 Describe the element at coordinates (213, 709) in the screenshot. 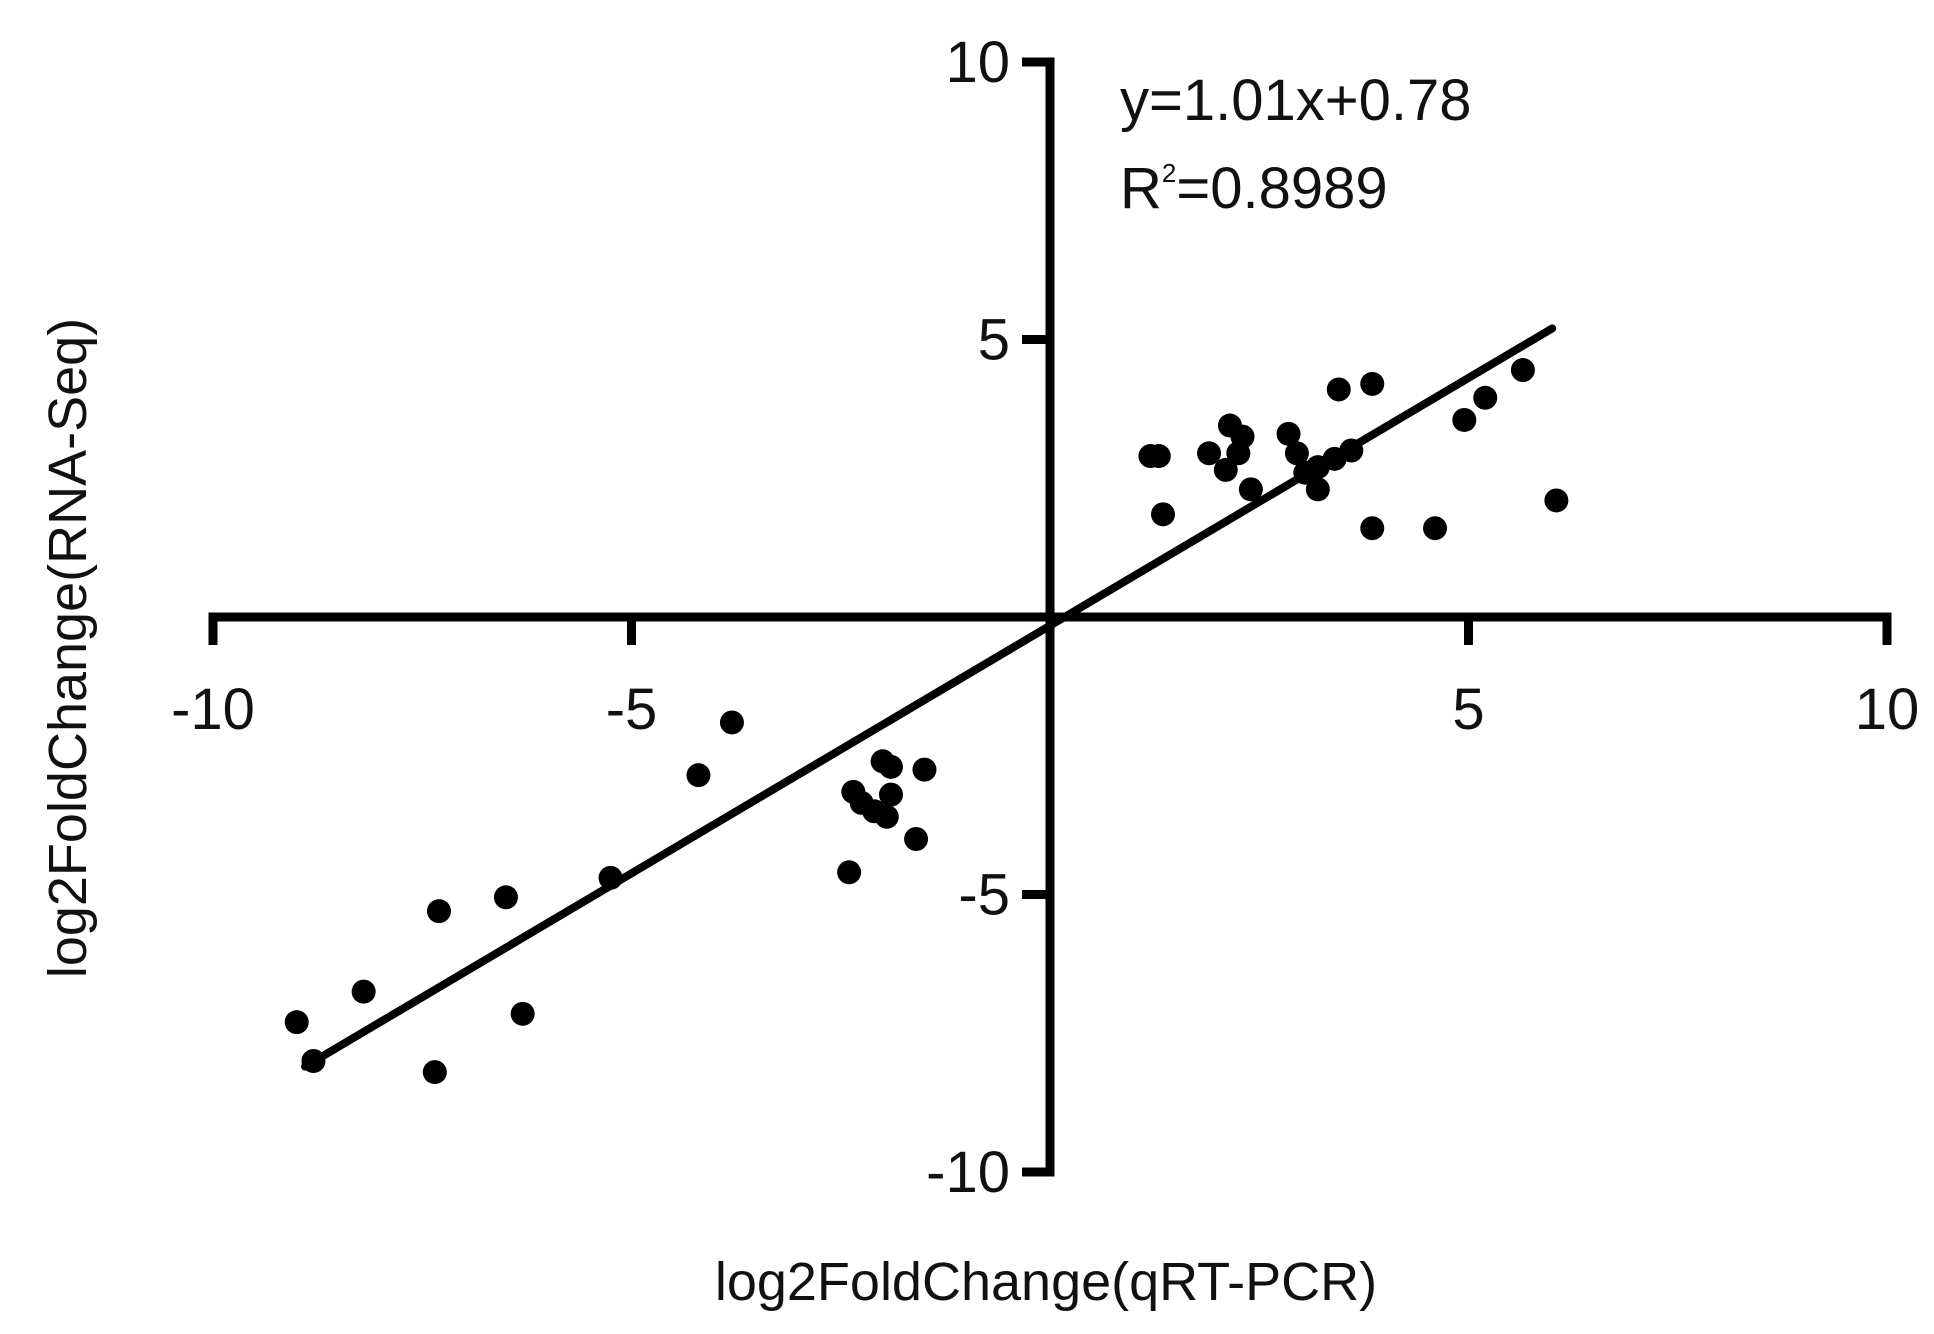

I see `x-tick-label: -10` at that location.